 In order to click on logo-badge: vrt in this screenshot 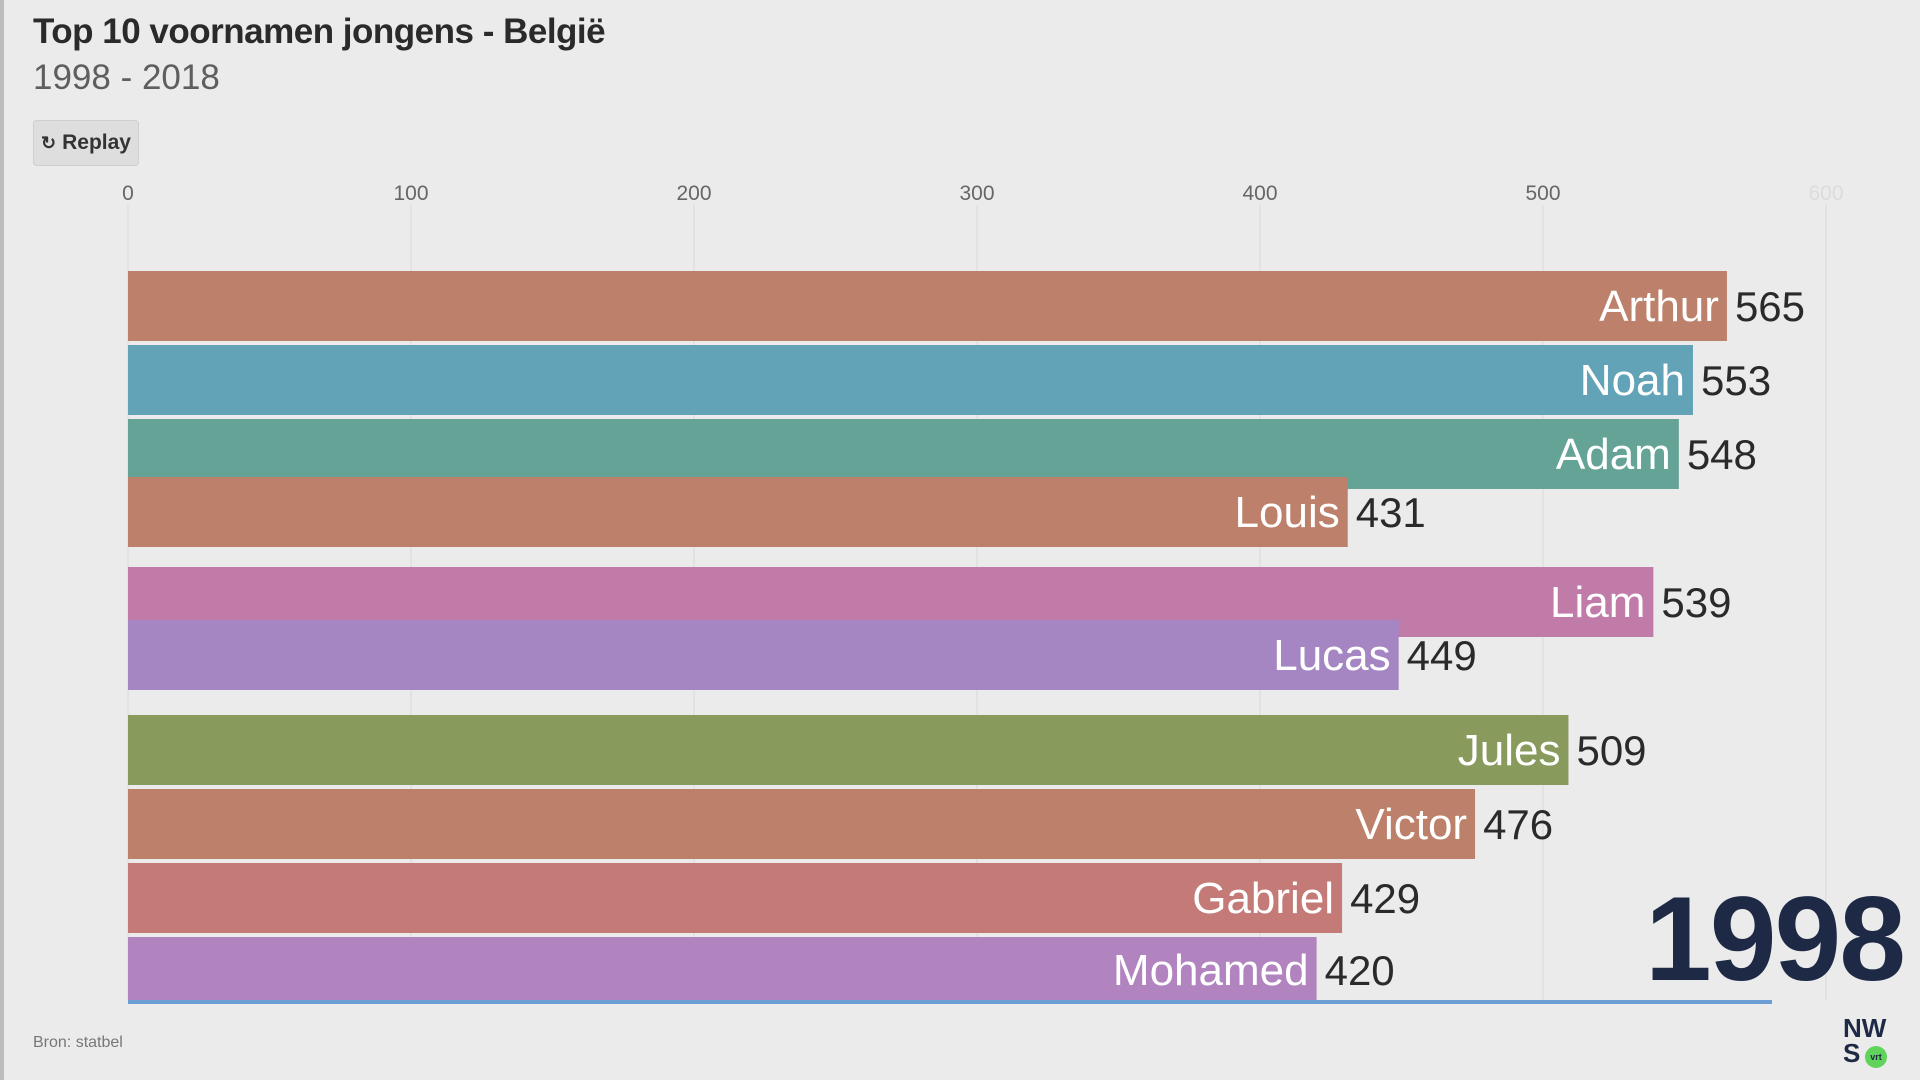, I will do `click(1876, 1057)`.